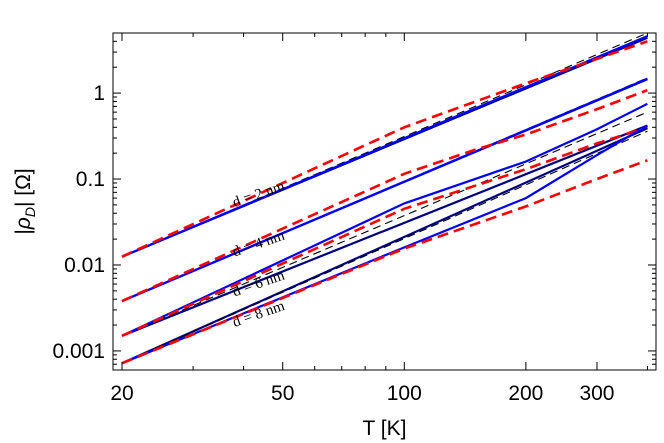  Describe the element at coordinates (99, 93) in the screenshot. I see `y-tick-label: 1` at that location.